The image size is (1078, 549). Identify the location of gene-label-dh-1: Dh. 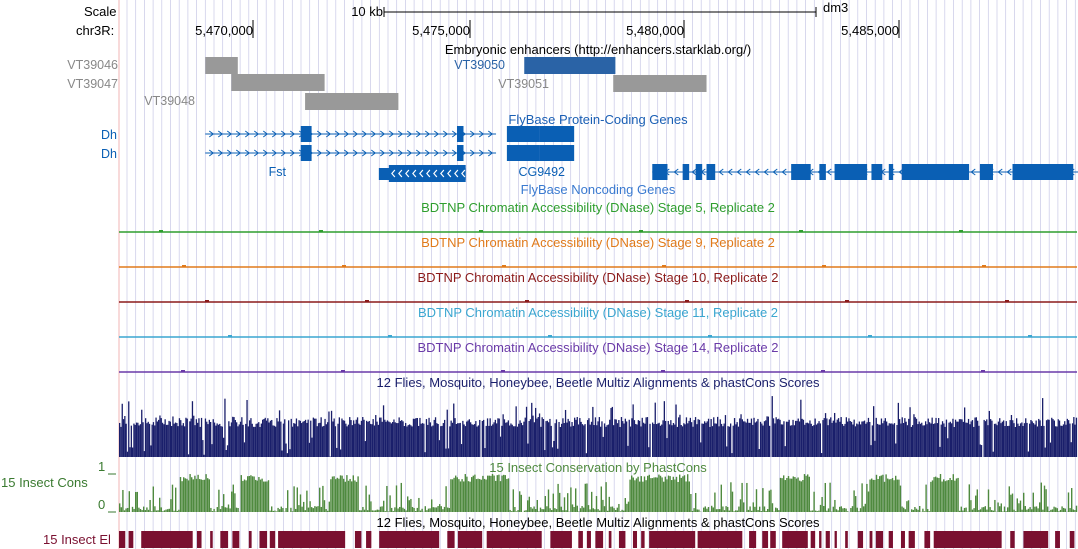
(109, 135).